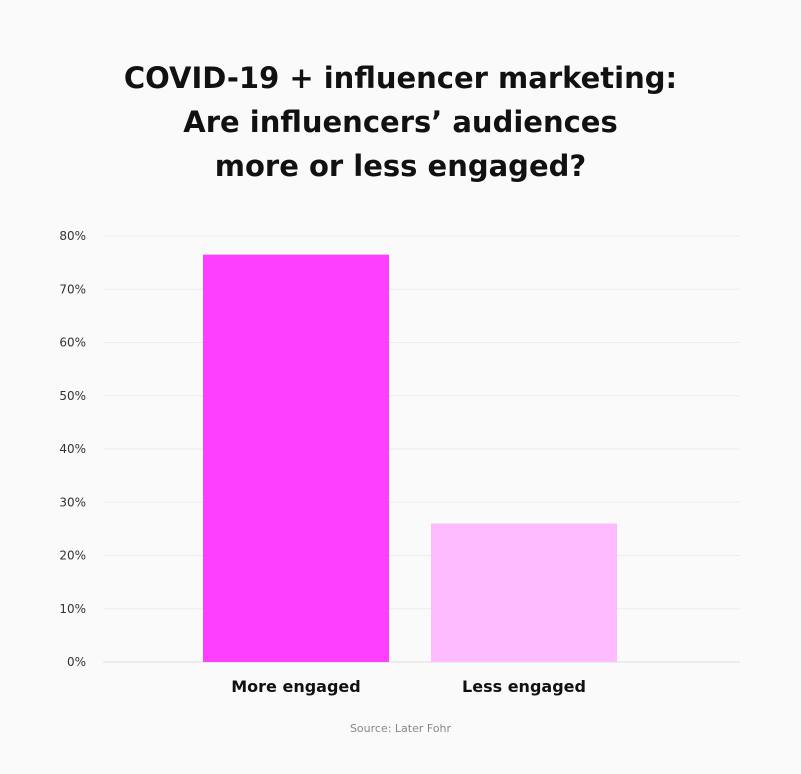 Image resolution: width=801 pixels, height=774 pixels. What do you see at coordinates (524, 686) in the screenshot?
I see `x-category-label: Less engaged` at bounding box center [524, 686].